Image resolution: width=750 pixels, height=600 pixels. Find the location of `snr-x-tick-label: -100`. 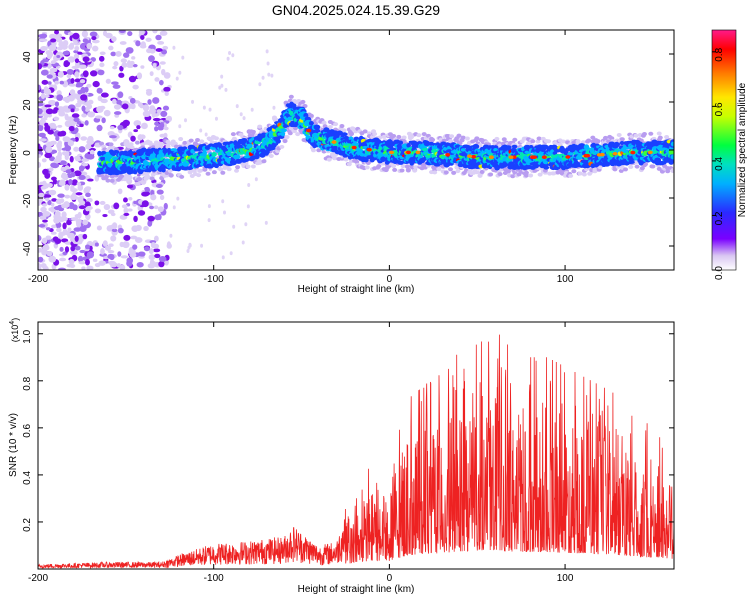

snr-x-tick-label: -100 is located at coordinates (214, 578).